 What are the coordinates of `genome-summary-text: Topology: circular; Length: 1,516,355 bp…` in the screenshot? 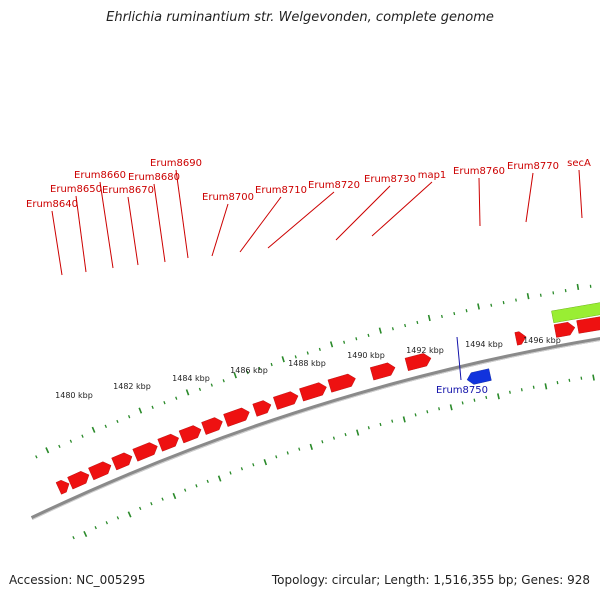 It's located at (430, 580).